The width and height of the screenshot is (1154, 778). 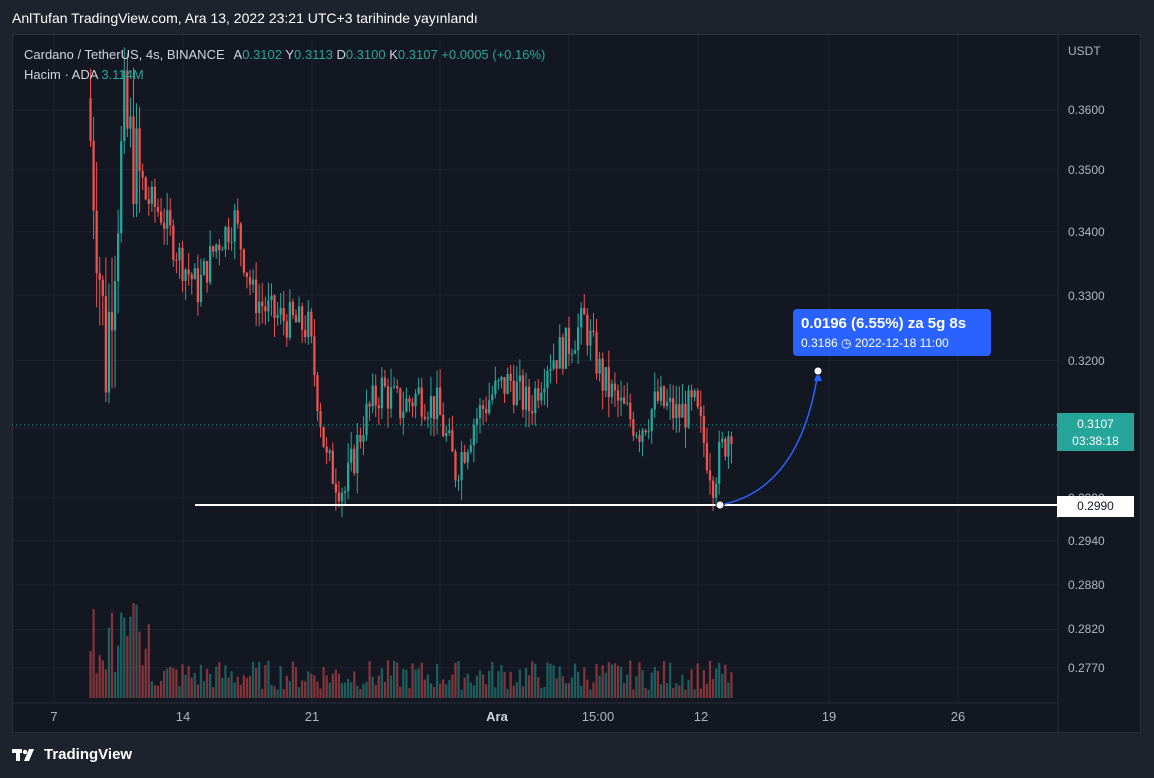 What do you see at coordinates (1086, 541) in the screenshot?
I see `price-tick-label: 0.2940` at bounding box center [1086, 541].